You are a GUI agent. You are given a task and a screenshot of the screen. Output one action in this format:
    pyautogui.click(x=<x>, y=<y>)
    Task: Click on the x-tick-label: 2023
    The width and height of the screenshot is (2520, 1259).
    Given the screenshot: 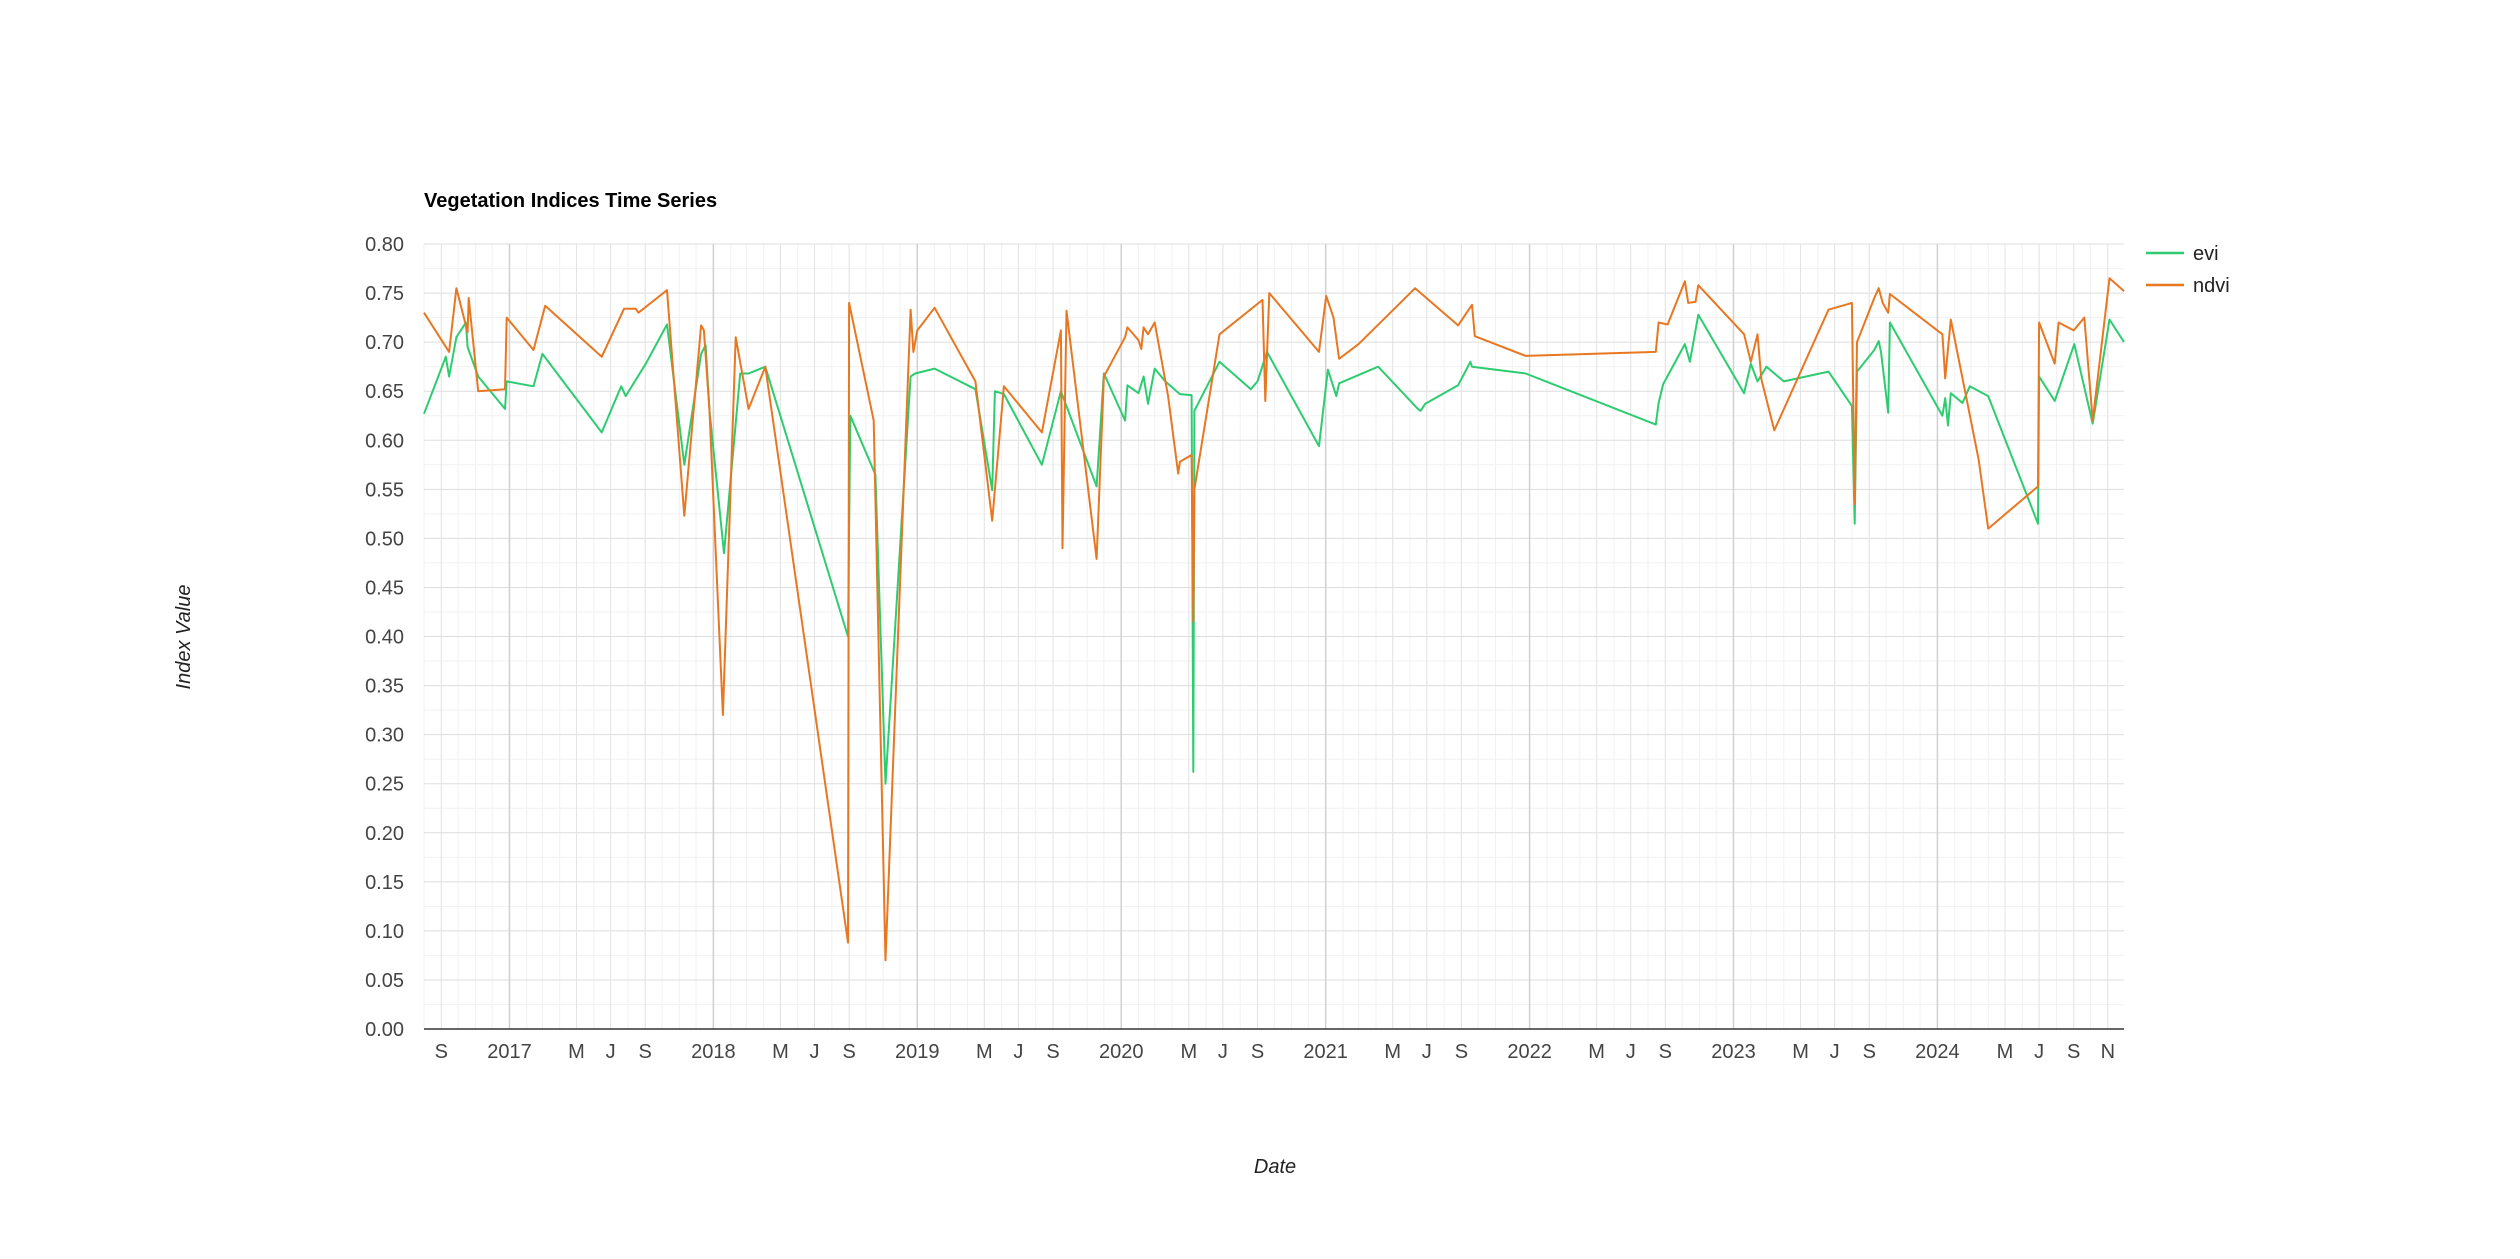 What is the action you would take?
    pyautogui.click(x=1733, y=1052)
    